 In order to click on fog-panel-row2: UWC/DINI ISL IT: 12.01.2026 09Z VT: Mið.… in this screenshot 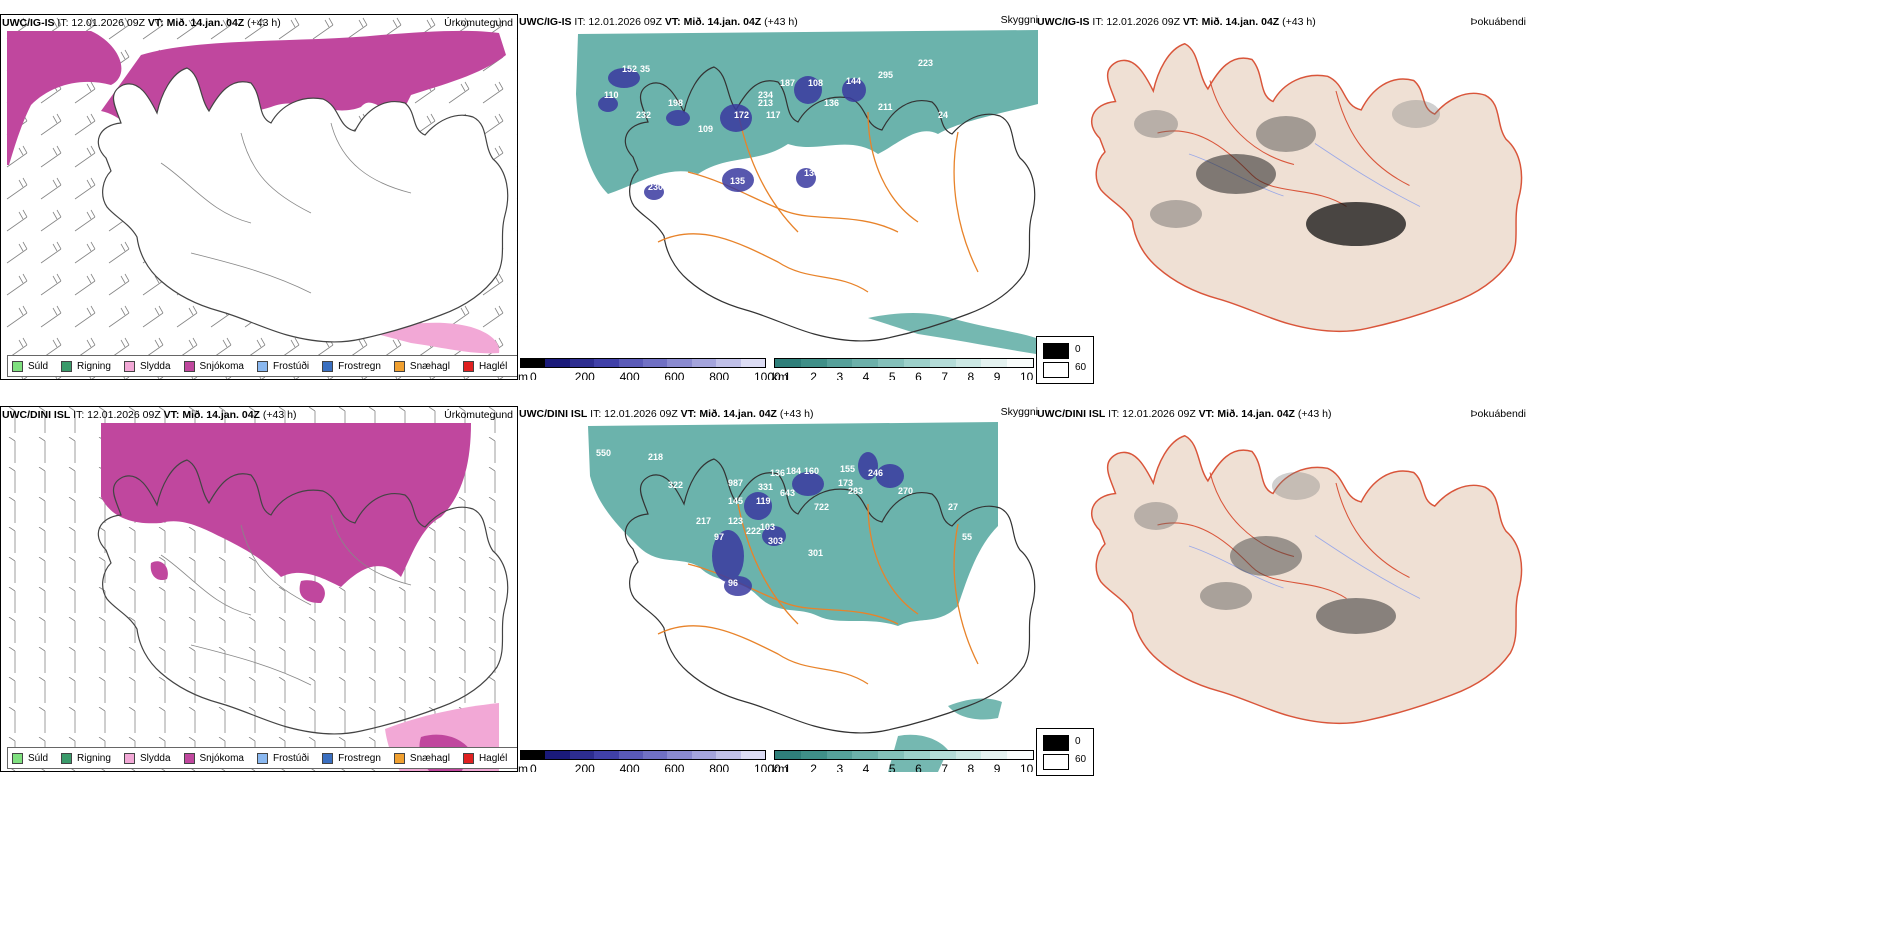, I will do `click(1281, 566)`.